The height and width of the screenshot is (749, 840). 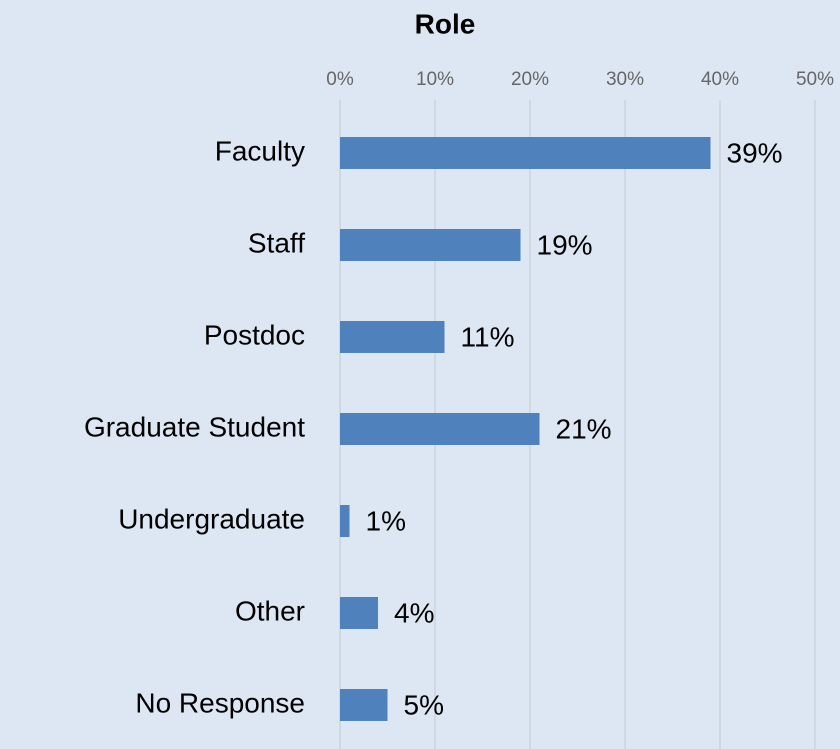 I want to click on y-tick-label: Graduate Student, so click(x=194, y=426).